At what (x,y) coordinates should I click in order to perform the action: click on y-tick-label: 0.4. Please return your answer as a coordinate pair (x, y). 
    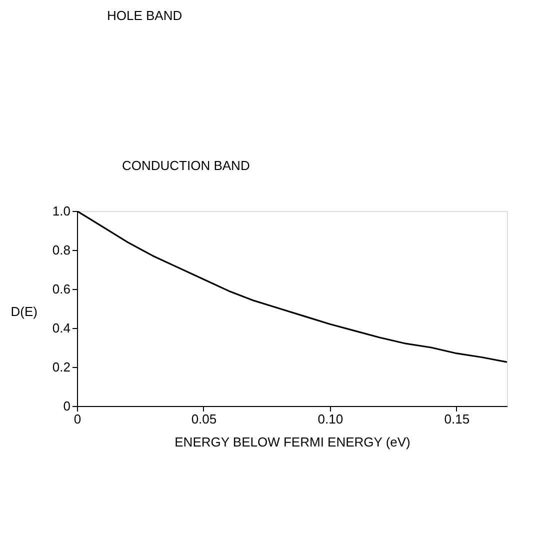
    Looking at the image, I should click on (61, 328).